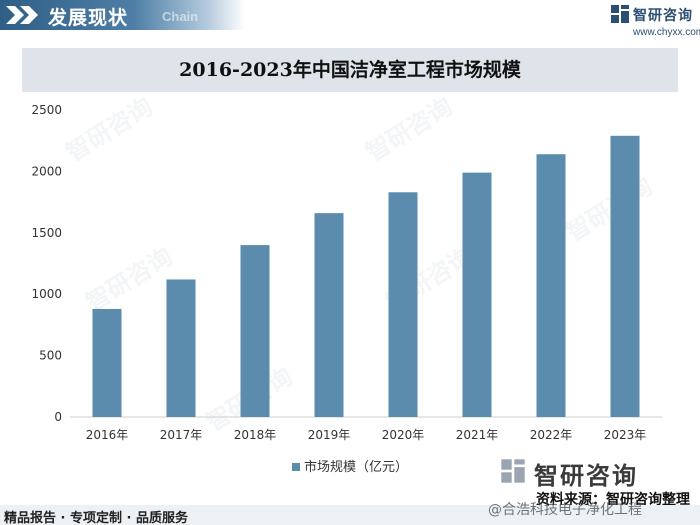 This screenshot has width=700, height=525. What do you see at coordinates (295, 466) in the screenshot?
I see `legend-swatch` at bounding box center [295, 466].